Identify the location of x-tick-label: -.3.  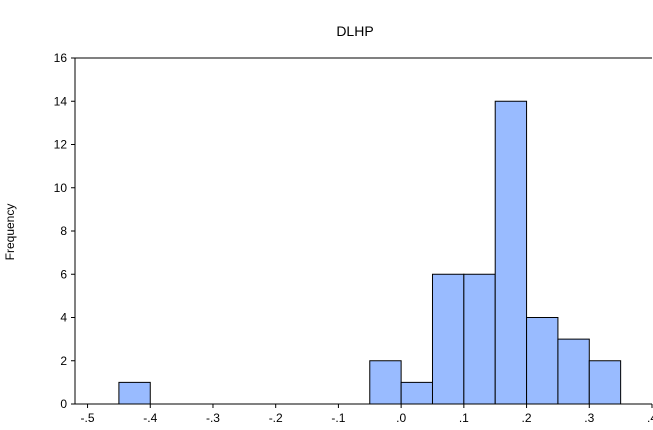
(213, 418).